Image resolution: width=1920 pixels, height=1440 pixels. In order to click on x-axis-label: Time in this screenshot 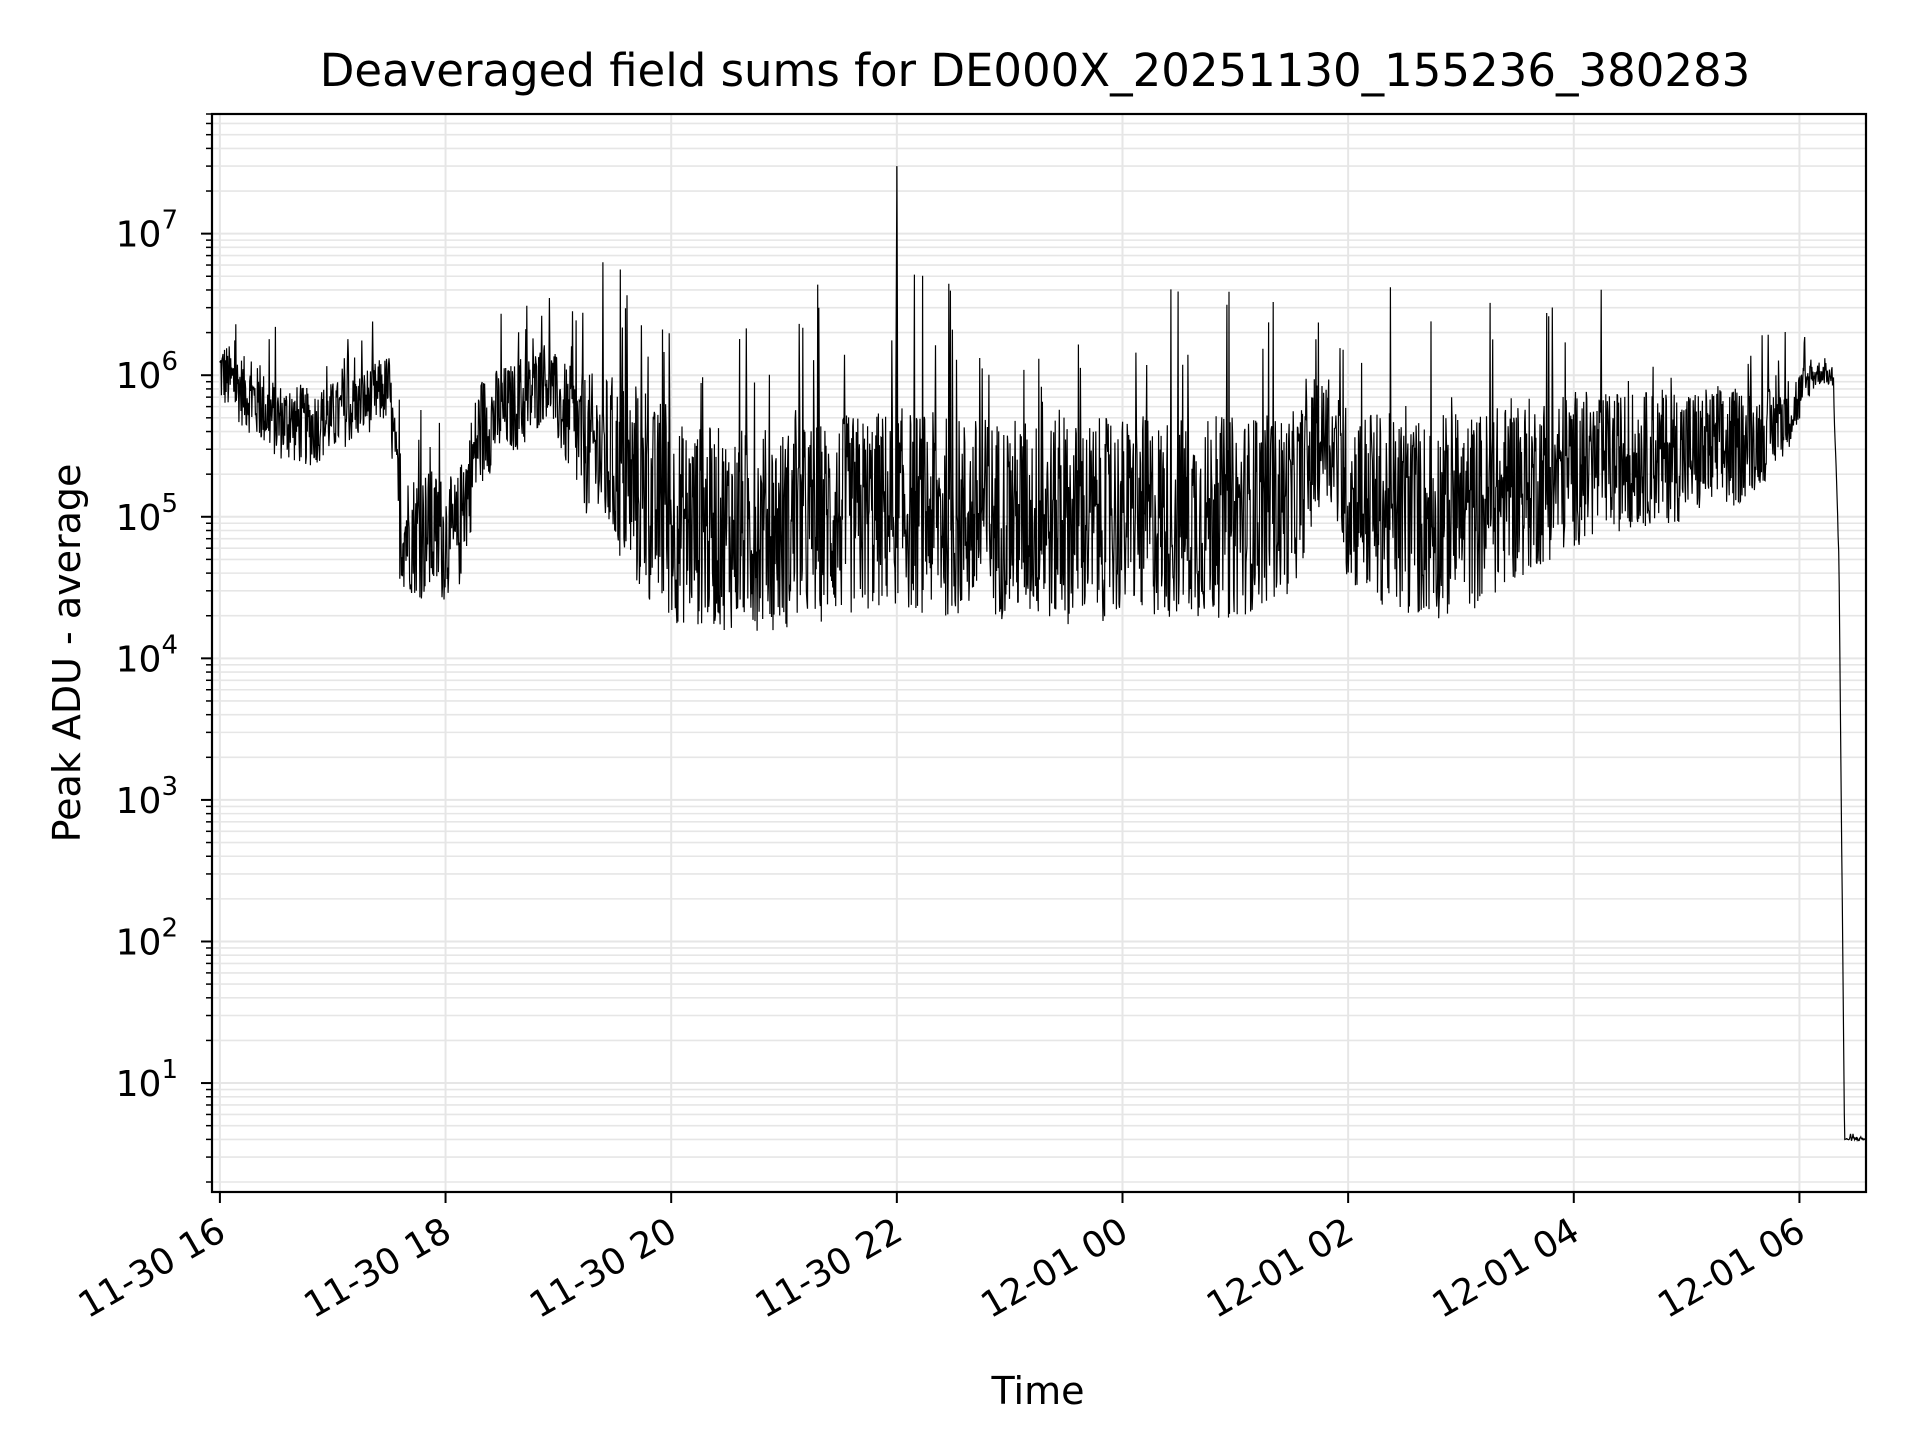, I will do `click(1038, 1391)`.